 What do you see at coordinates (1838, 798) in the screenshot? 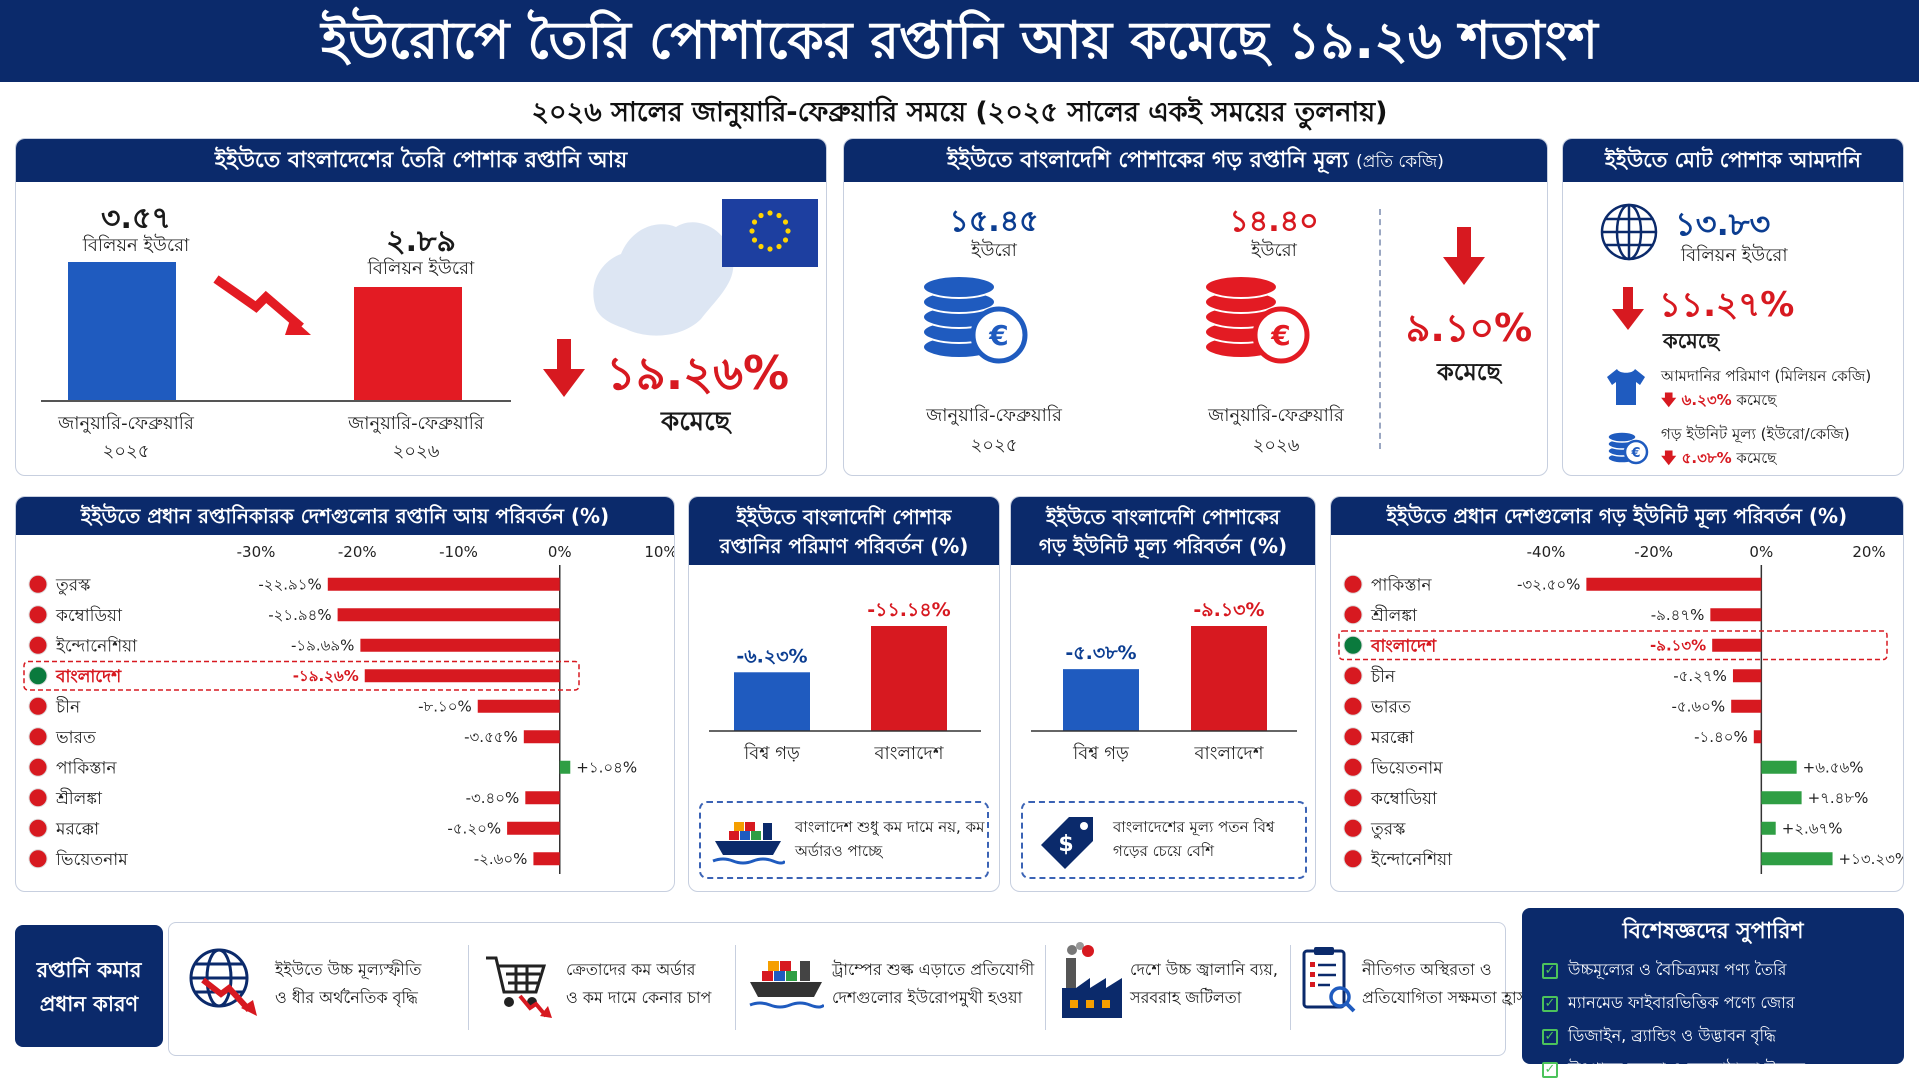
I see `data-label: +৭.৪৮%` at bounding box center [1838, 798].